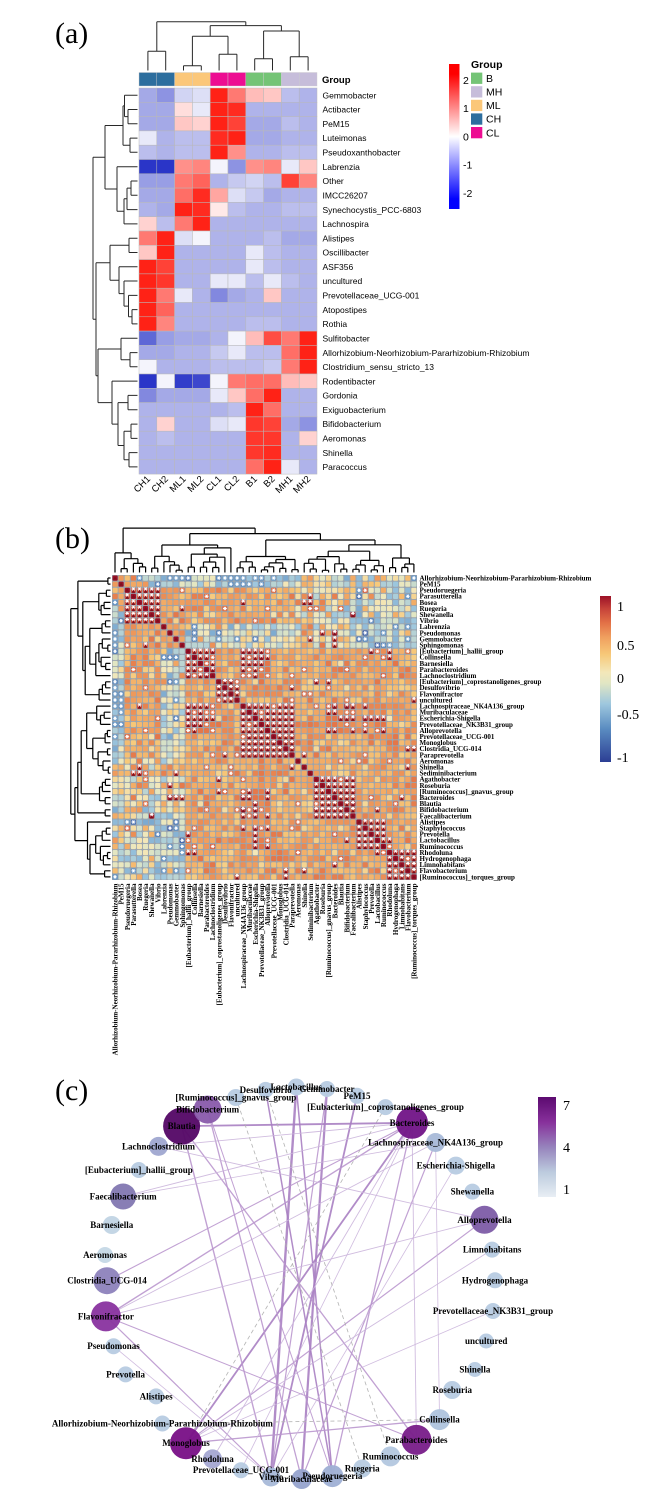 This screenshot has height=1506, width=662. Describe the element at coordinates (354, 410) in the screenshot. I see `svg-text: Exiguobacterium` at that location.